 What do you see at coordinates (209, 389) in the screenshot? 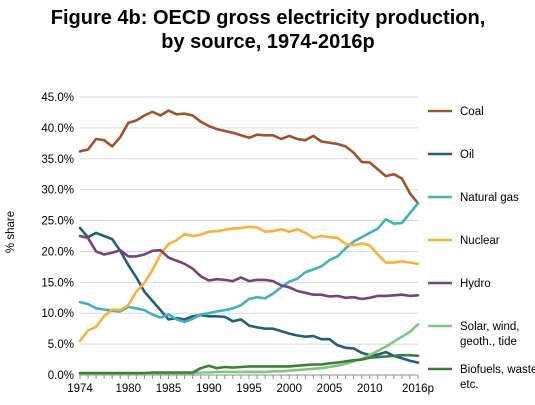
I see `x-tick-label: 1990` at bounding box center [209, 389].